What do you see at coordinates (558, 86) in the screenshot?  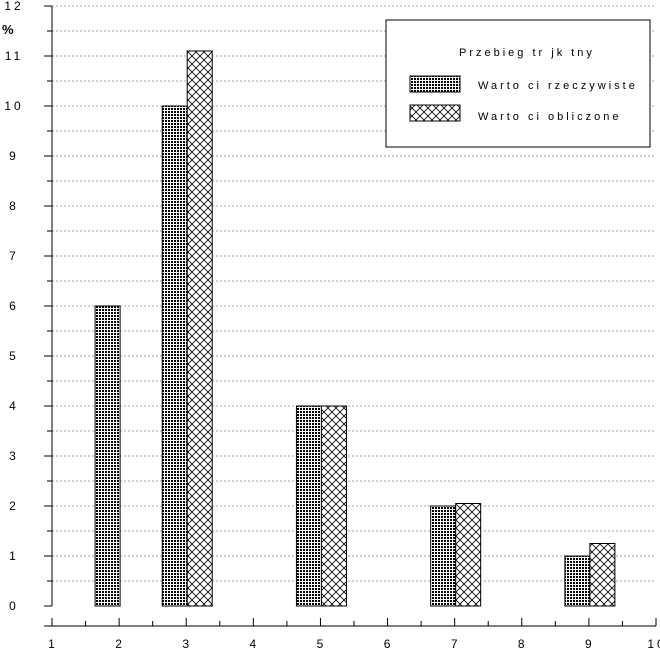 I see `legend-label-actual: Warto ci rzeczywiste` at bounding box center [558, 86].